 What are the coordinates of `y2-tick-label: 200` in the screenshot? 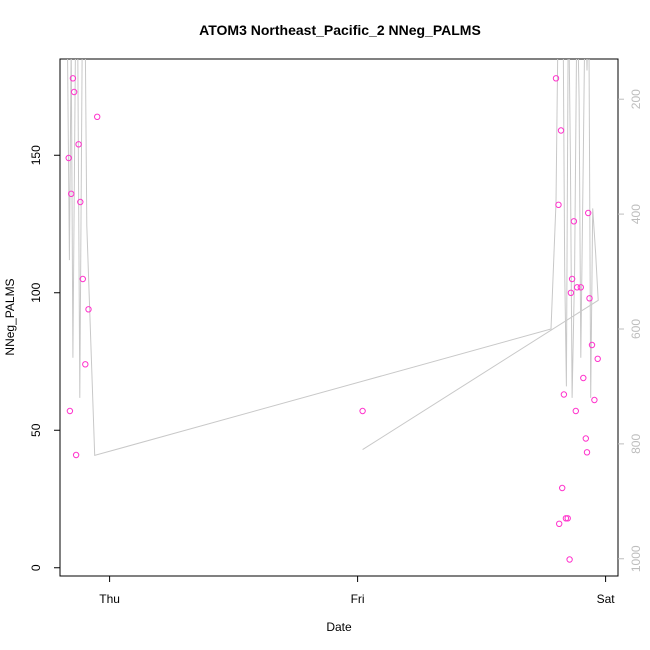 It's located at (636, 99).